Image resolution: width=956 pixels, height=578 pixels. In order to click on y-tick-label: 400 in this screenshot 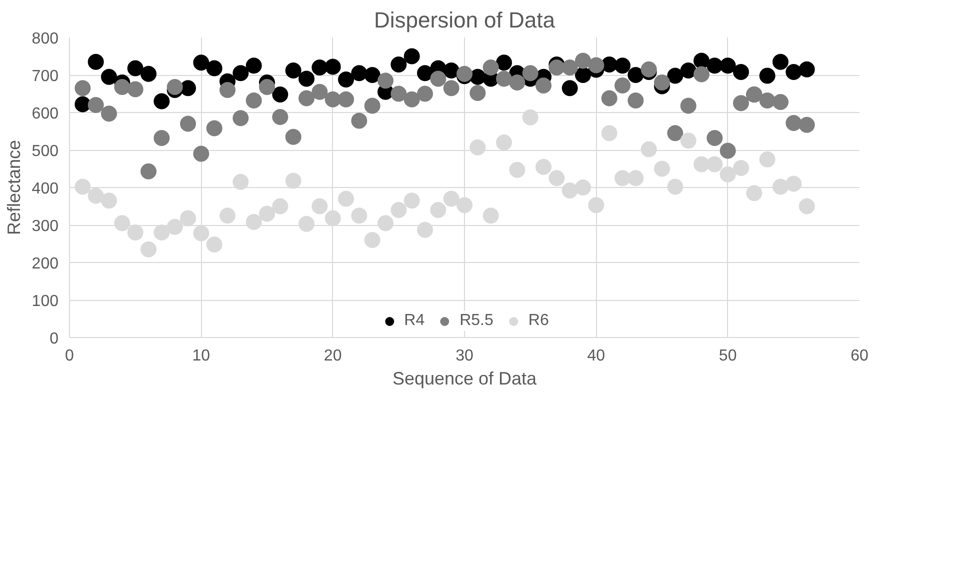, I will do `click(45, 189)`.